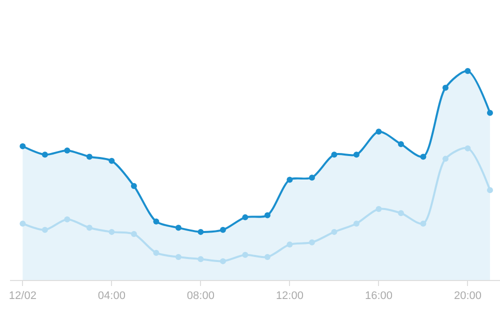  I want to click on x-tick-label: 04:00, so click(112, 296).